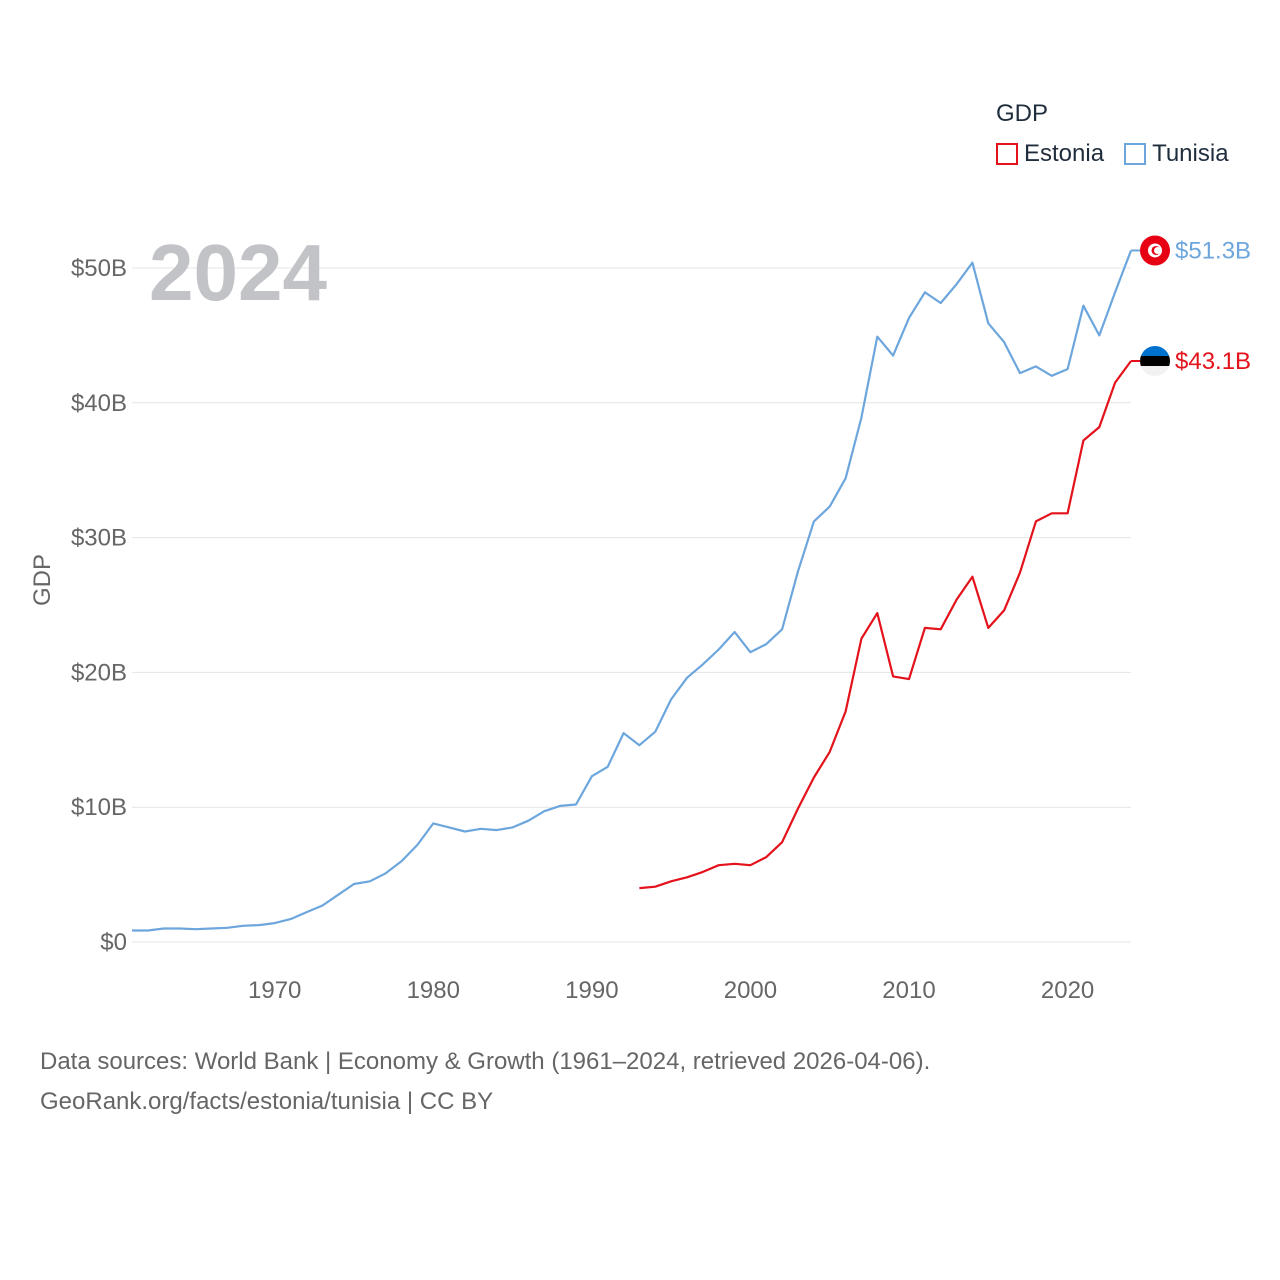  Describe the element at coordinates (1067, 990) in the screenshot. I see `x-tick-label: 2020` at that location.